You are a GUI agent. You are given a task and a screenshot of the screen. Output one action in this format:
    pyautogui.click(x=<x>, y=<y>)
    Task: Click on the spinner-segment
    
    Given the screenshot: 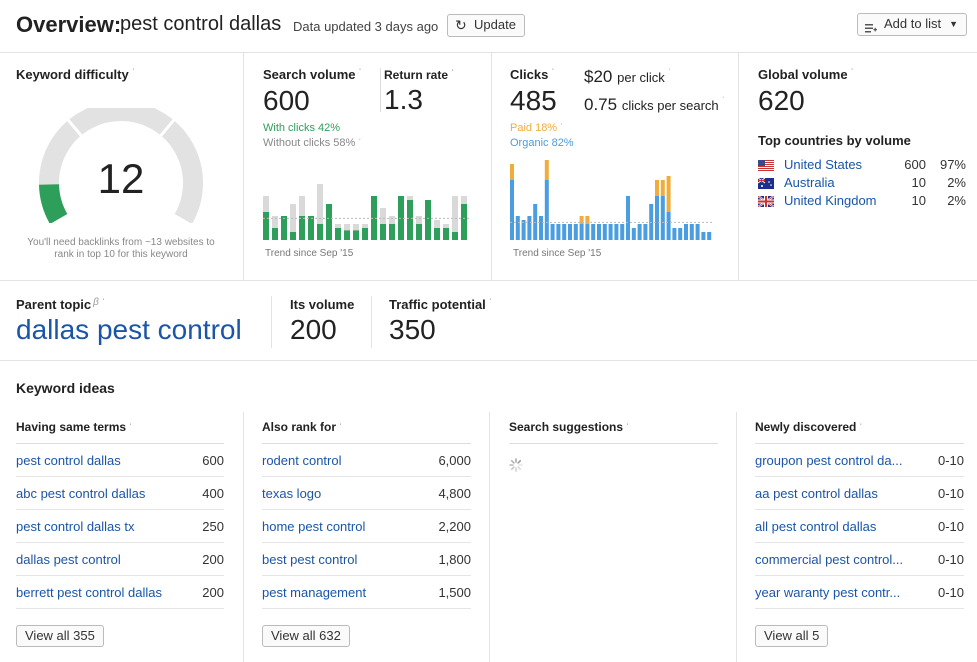 What is the action you would take?
    pyautogui.click(x=512, y=468)
    